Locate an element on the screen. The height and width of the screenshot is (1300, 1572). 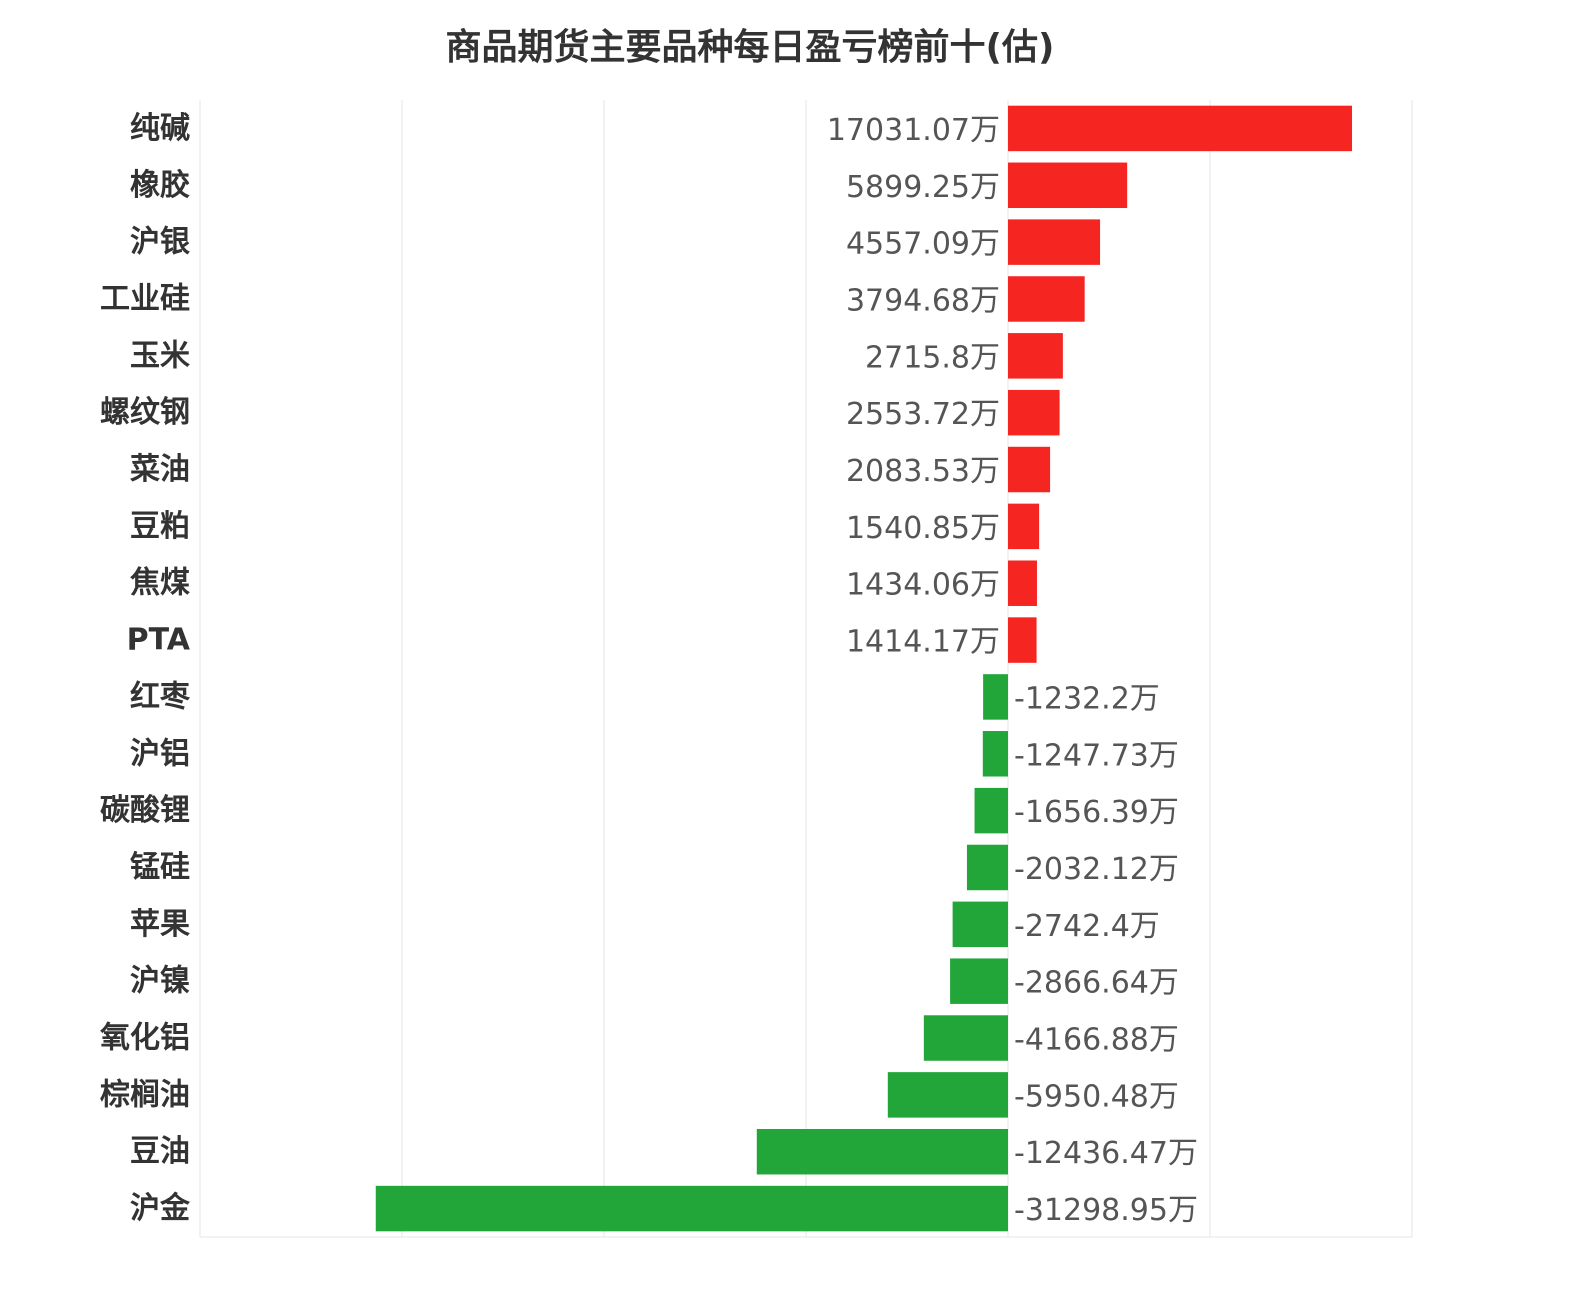
data-label: -2866.64万 is located at coordinates (1096, 983).